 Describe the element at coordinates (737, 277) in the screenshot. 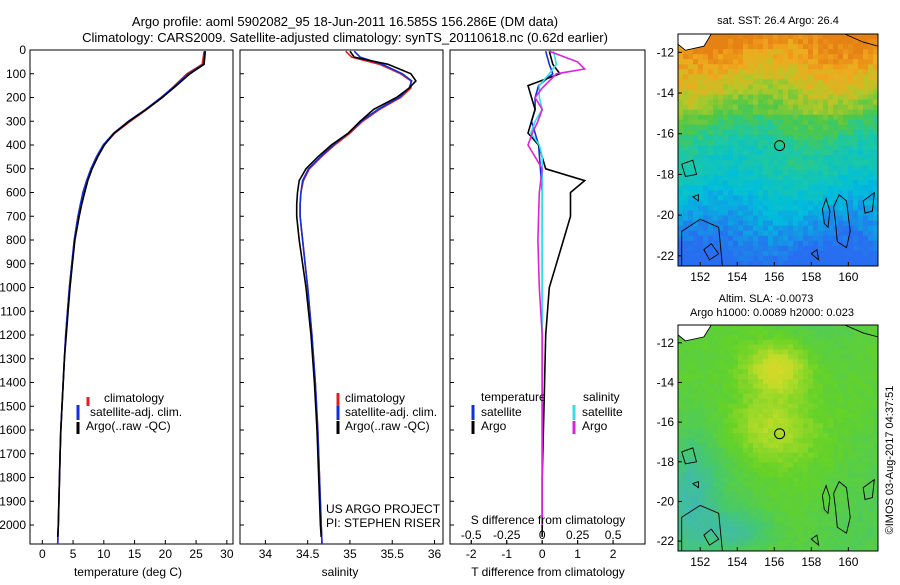

I see `map-x-tick-label: 154` at that location.